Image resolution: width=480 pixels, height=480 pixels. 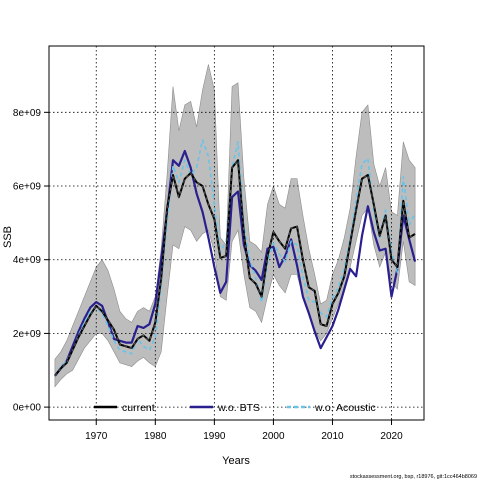 I want to click on x-tick-label-1980: 1980, so click(x=155, y=436).